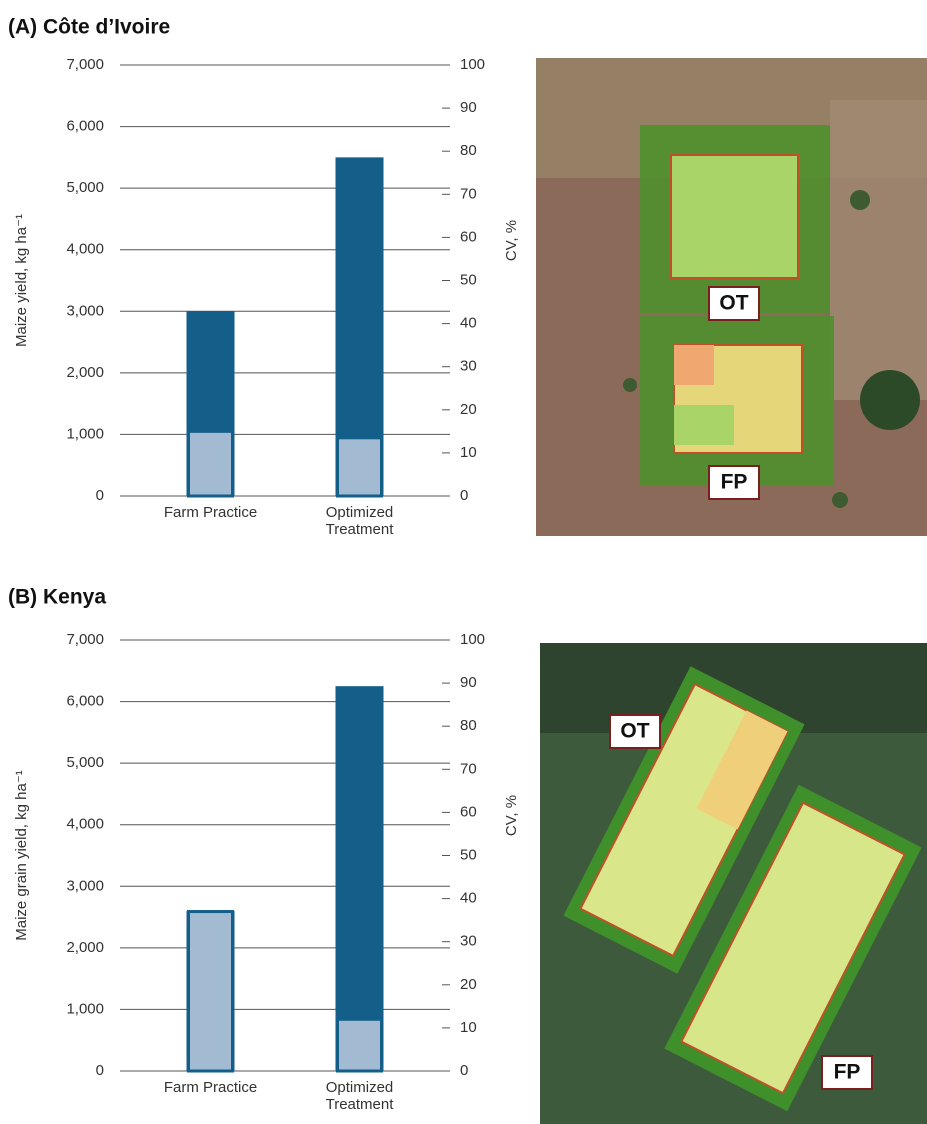 The width and height of the screenshot is (927, 1124). Describe the element at coordinates (359, 878) in the screenshot. I see `yield-bar` at that location.